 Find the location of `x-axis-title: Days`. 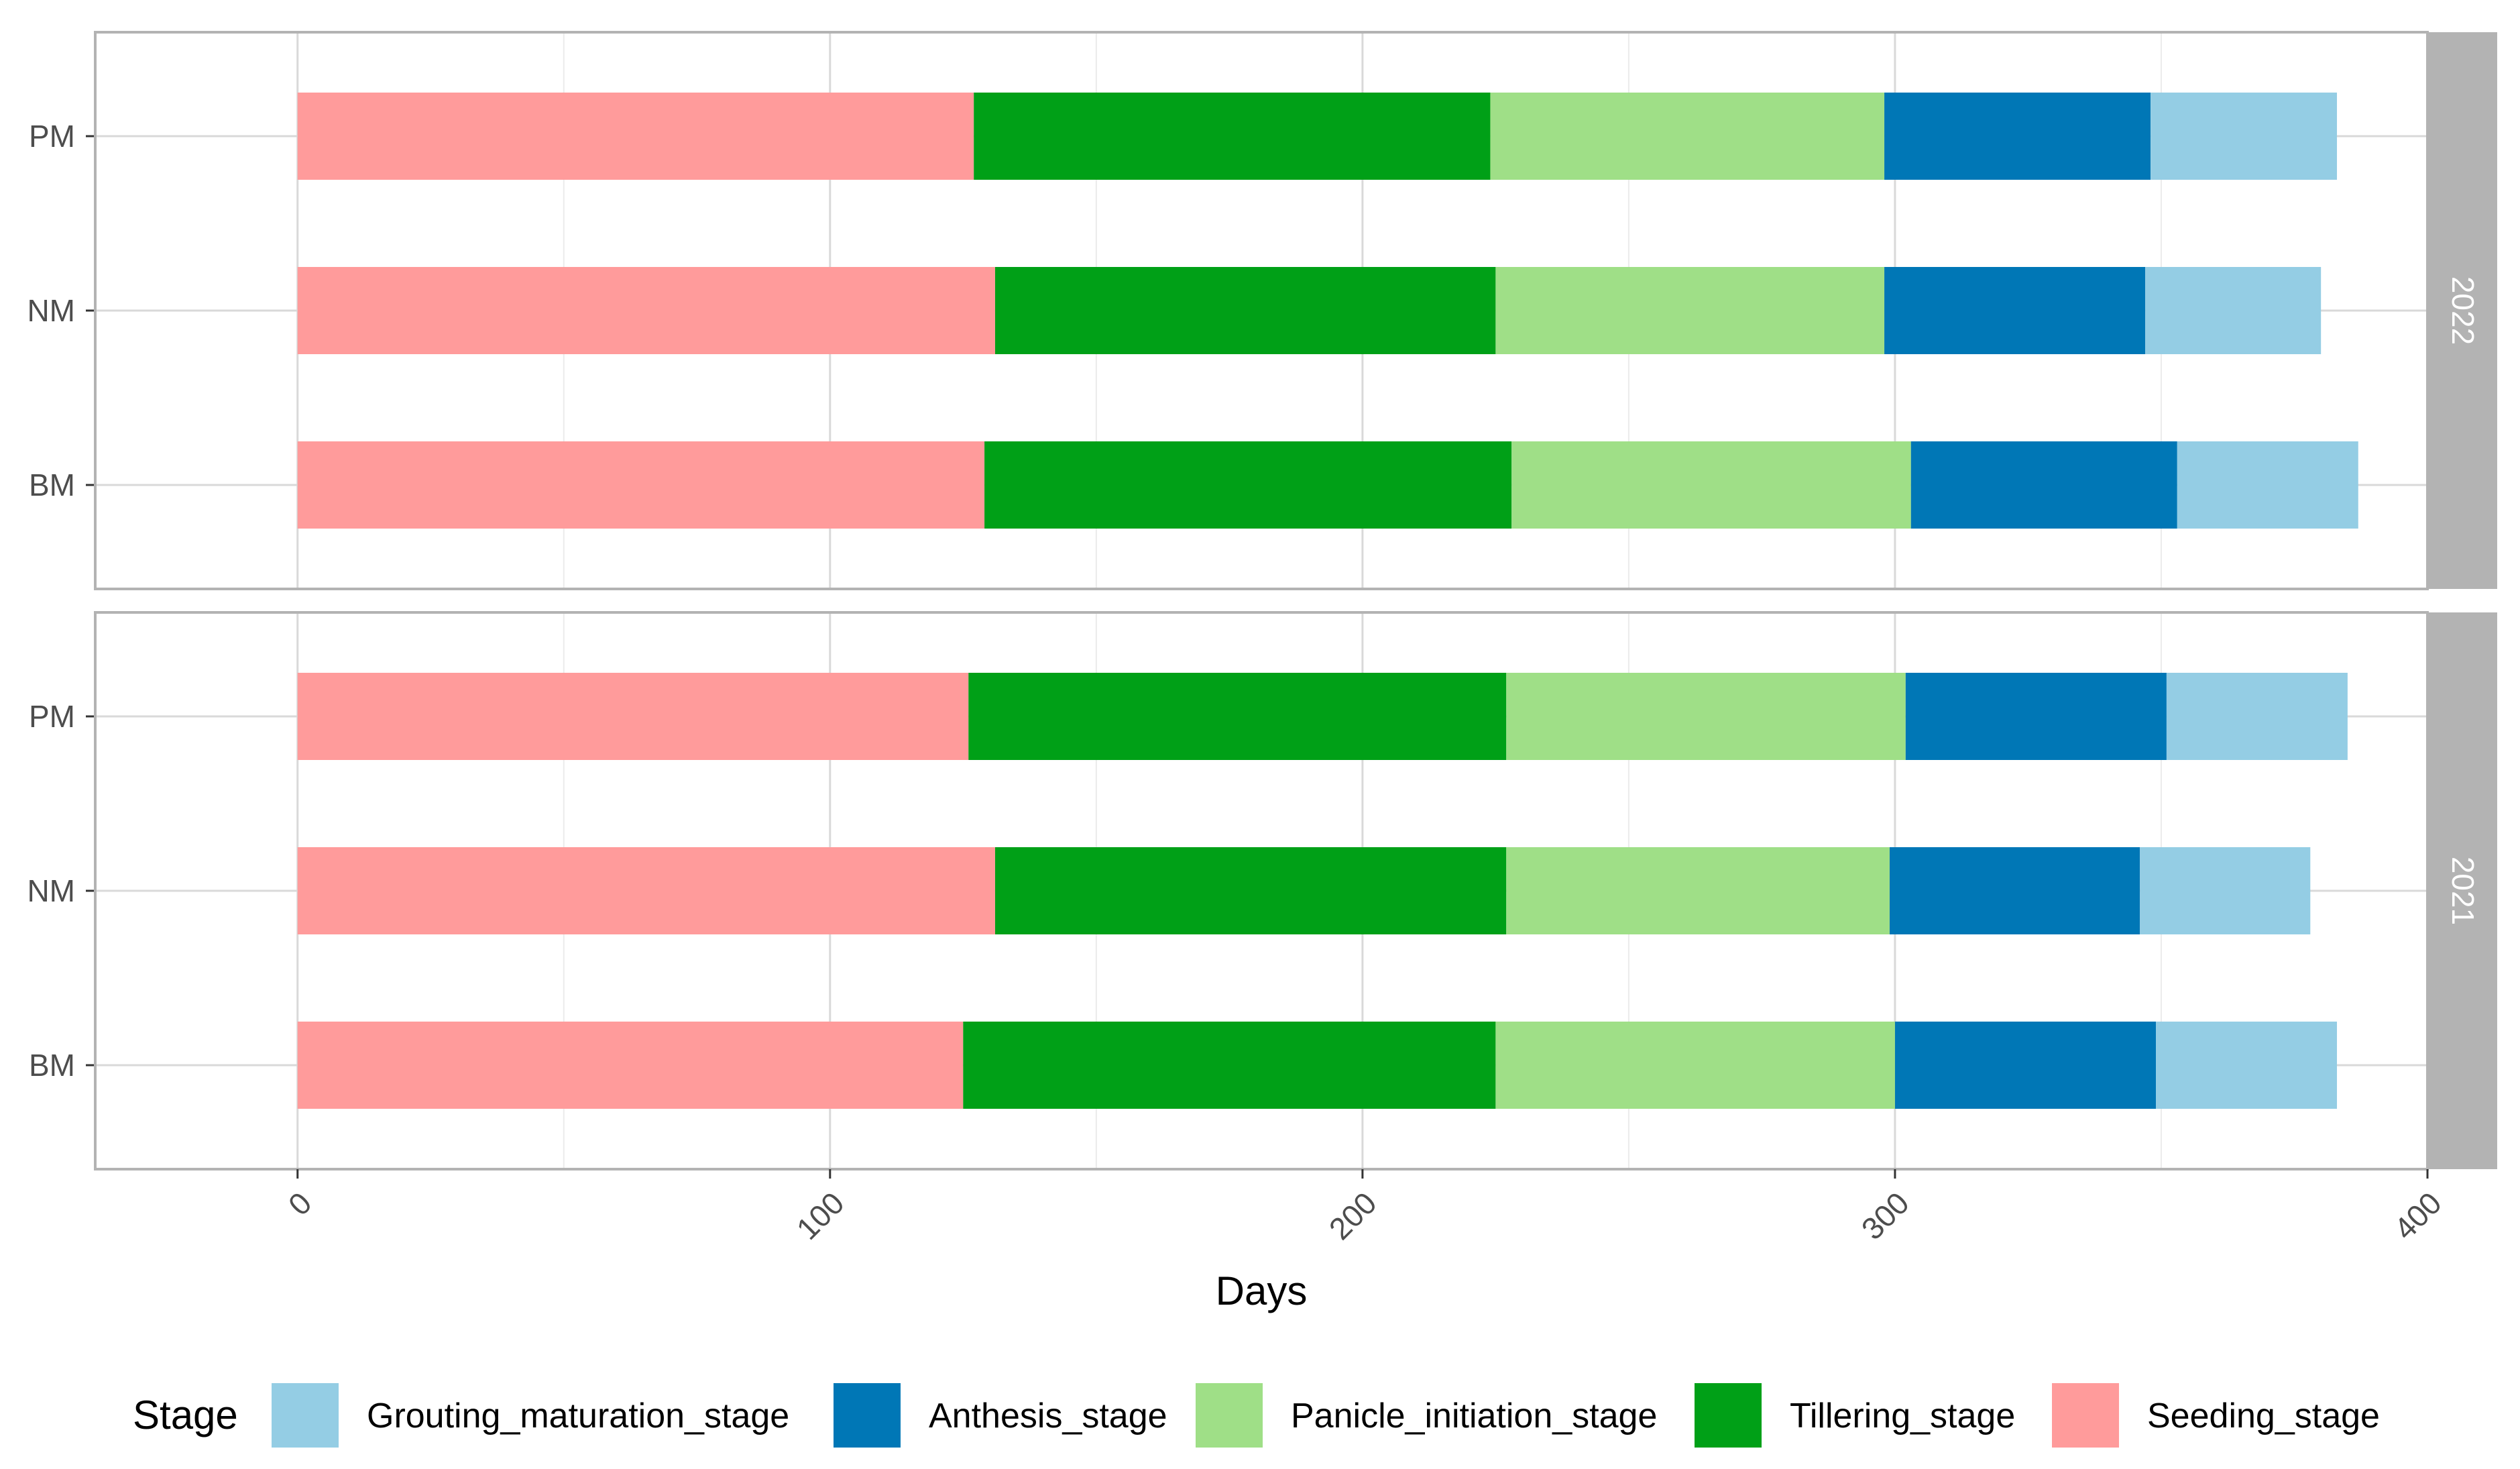

x-axis-title: Days is located at coordinates (1262, 1290).